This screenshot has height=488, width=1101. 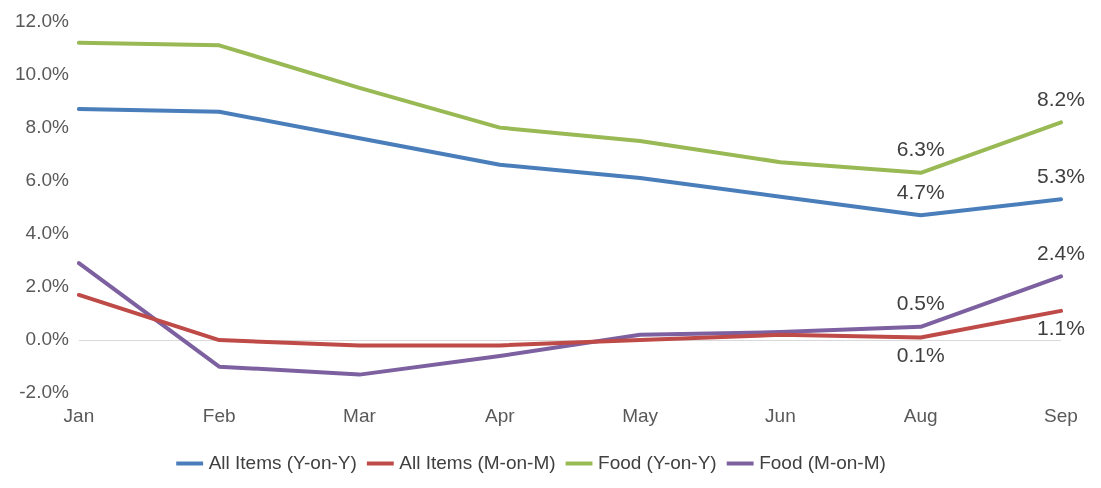 I want to click on legend-label: All Items (M-on-M), so click(x=477, y=462).